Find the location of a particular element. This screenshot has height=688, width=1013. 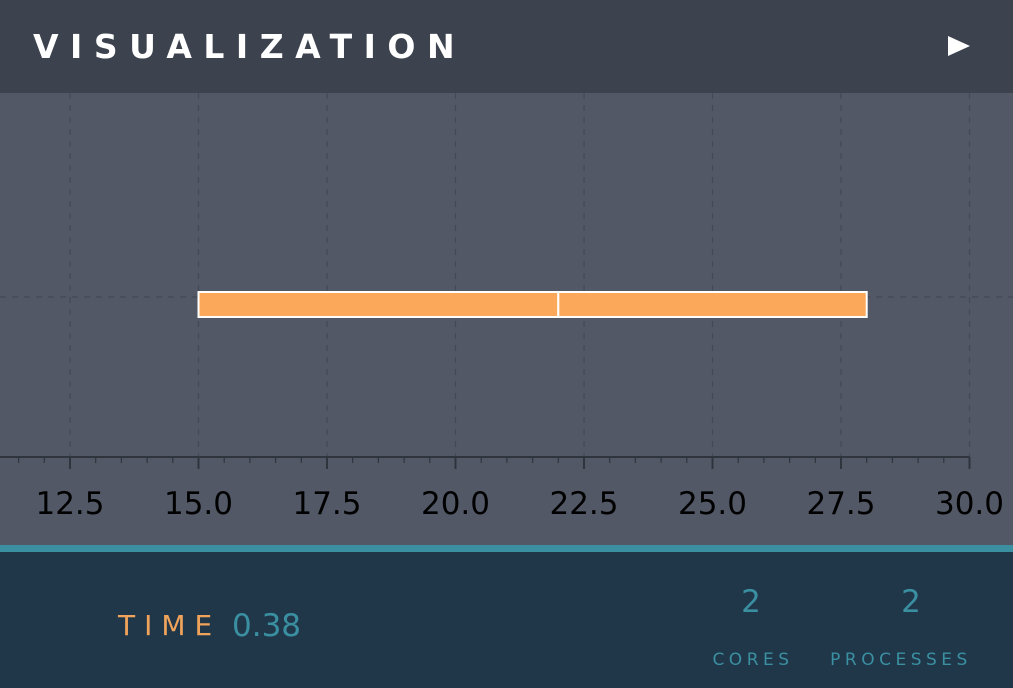

bars-layer is located at coordinates (532, 304).